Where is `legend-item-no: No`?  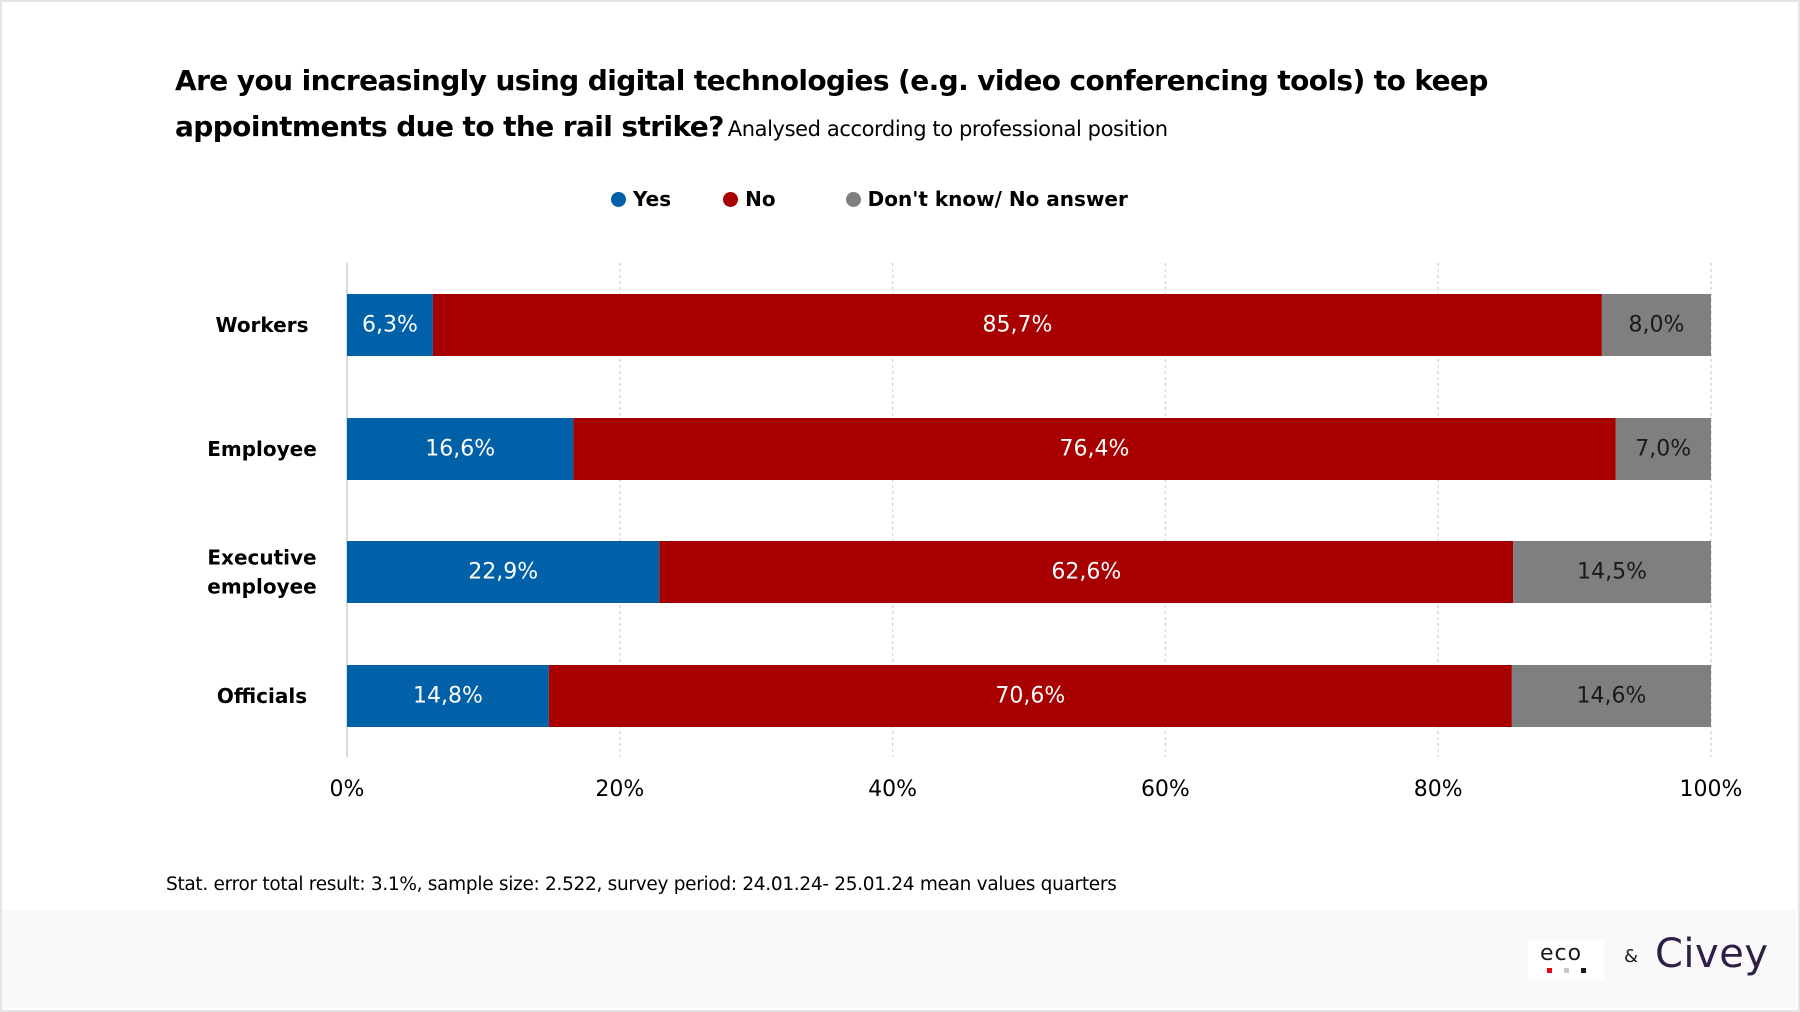
legend-item-no: No is located at coordinates (749, 199).